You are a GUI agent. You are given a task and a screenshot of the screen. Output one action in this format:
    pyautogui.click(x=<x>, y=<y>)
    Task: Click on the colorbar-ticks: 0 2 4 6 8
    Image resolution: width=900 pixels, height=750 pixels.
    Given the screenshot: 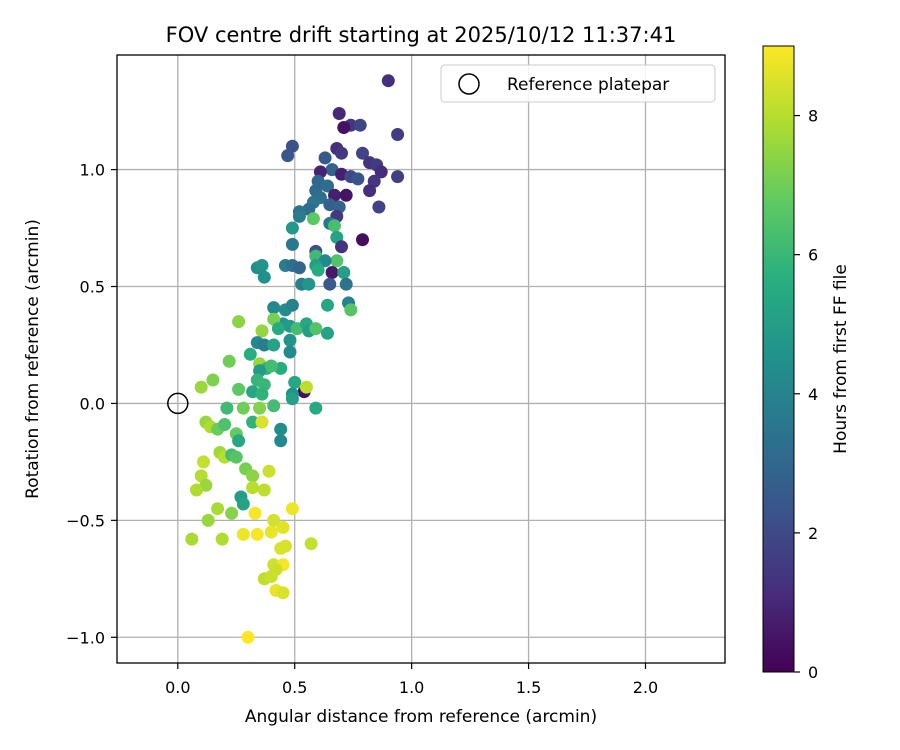 What is the action you would take?
    pyautogui.click(x=806, y=394)
    